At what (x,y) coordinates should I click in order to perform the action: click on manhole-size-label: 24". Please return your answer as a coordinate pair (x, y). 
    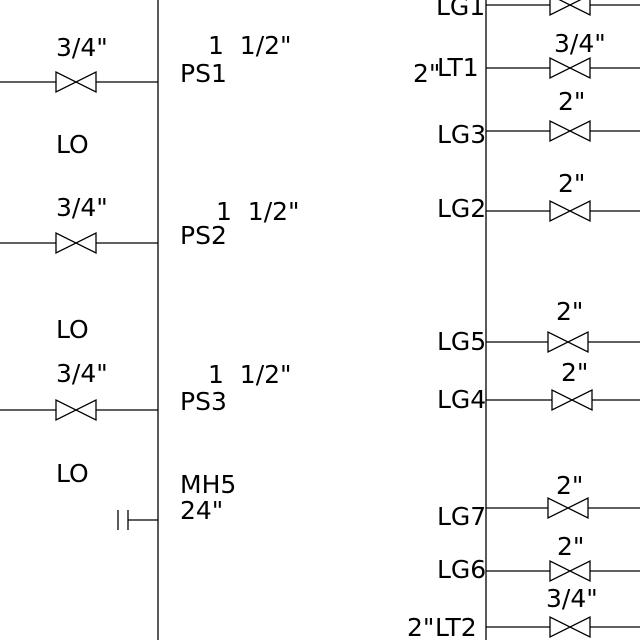
    Looking at the image, I should click on (201, 510).